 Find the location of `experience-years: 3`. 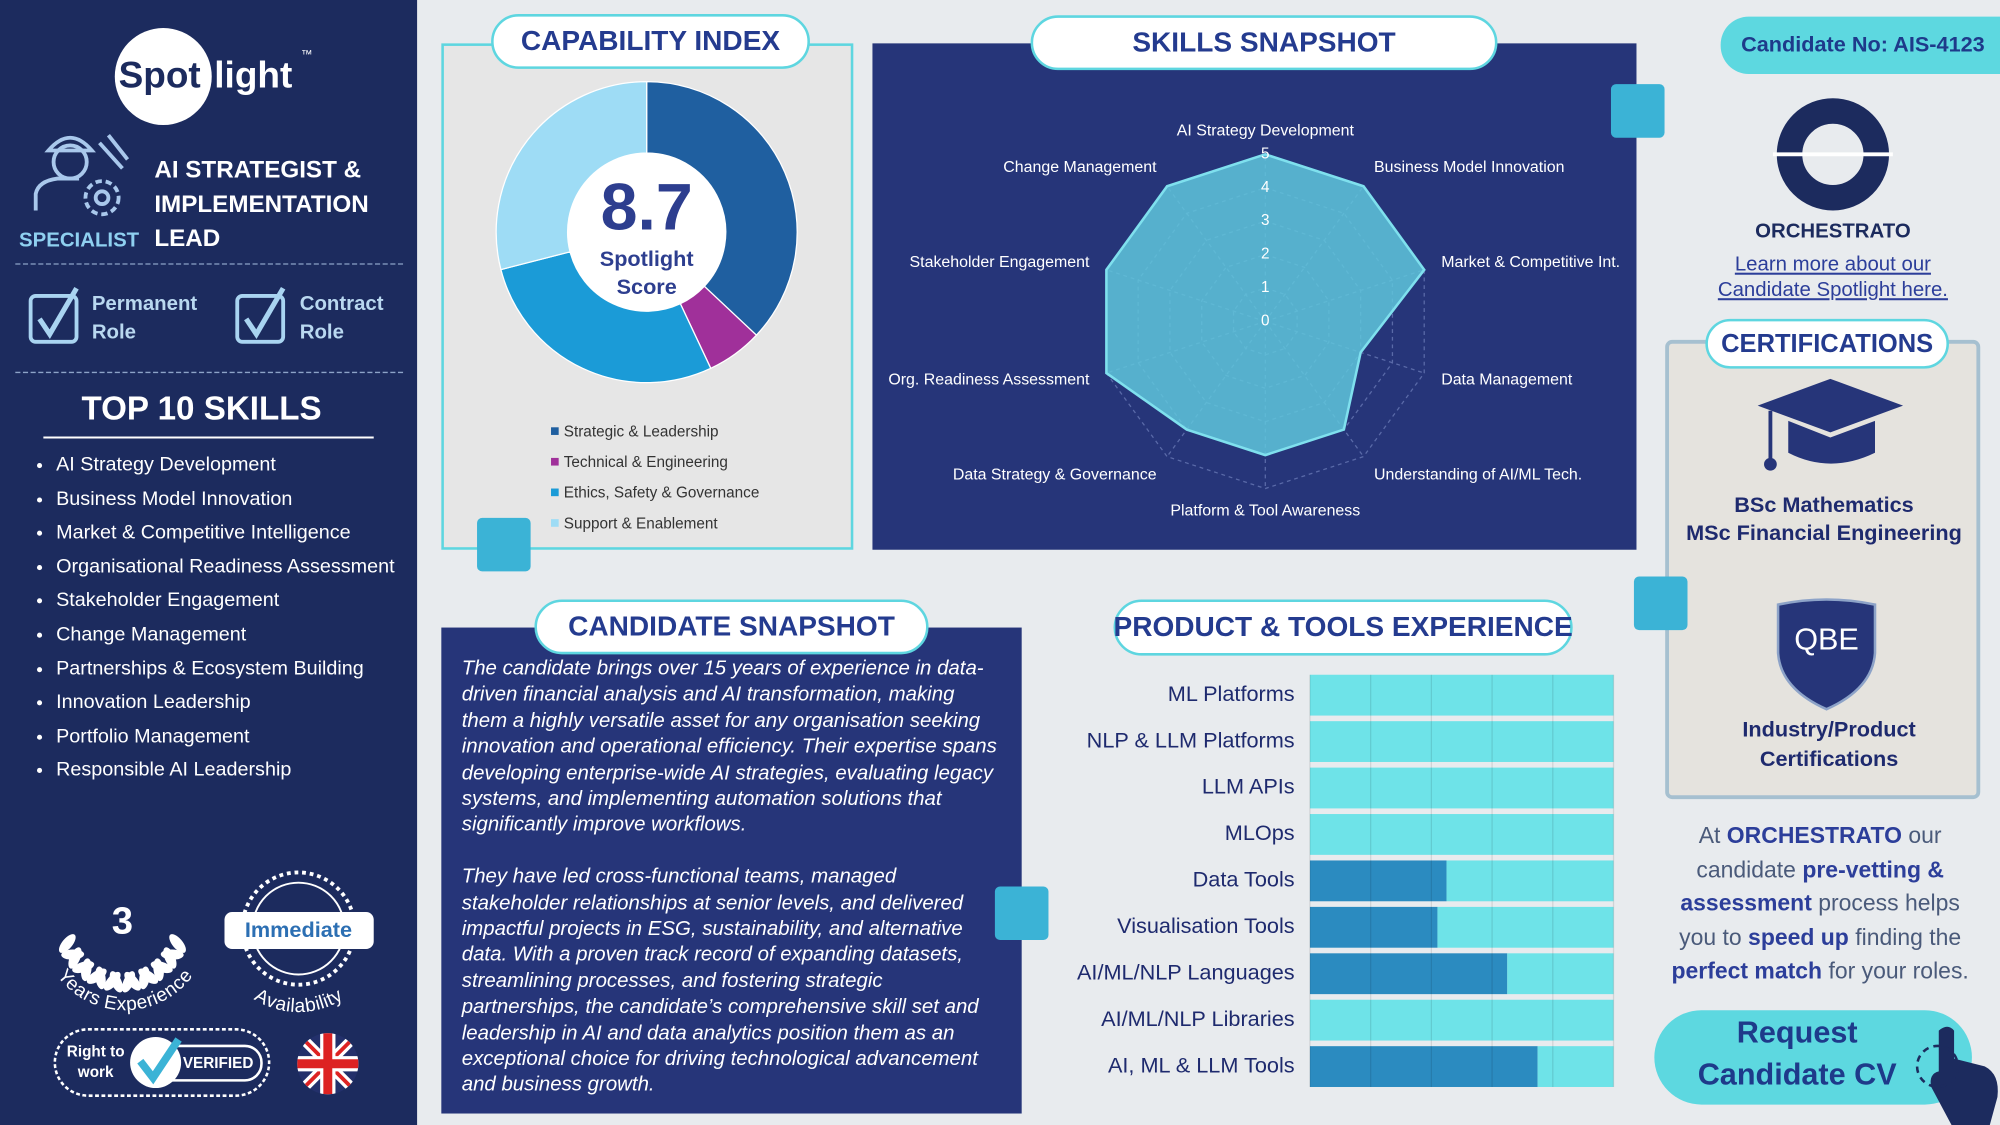

experience-years: 3 is located at coordinates (122, 921).